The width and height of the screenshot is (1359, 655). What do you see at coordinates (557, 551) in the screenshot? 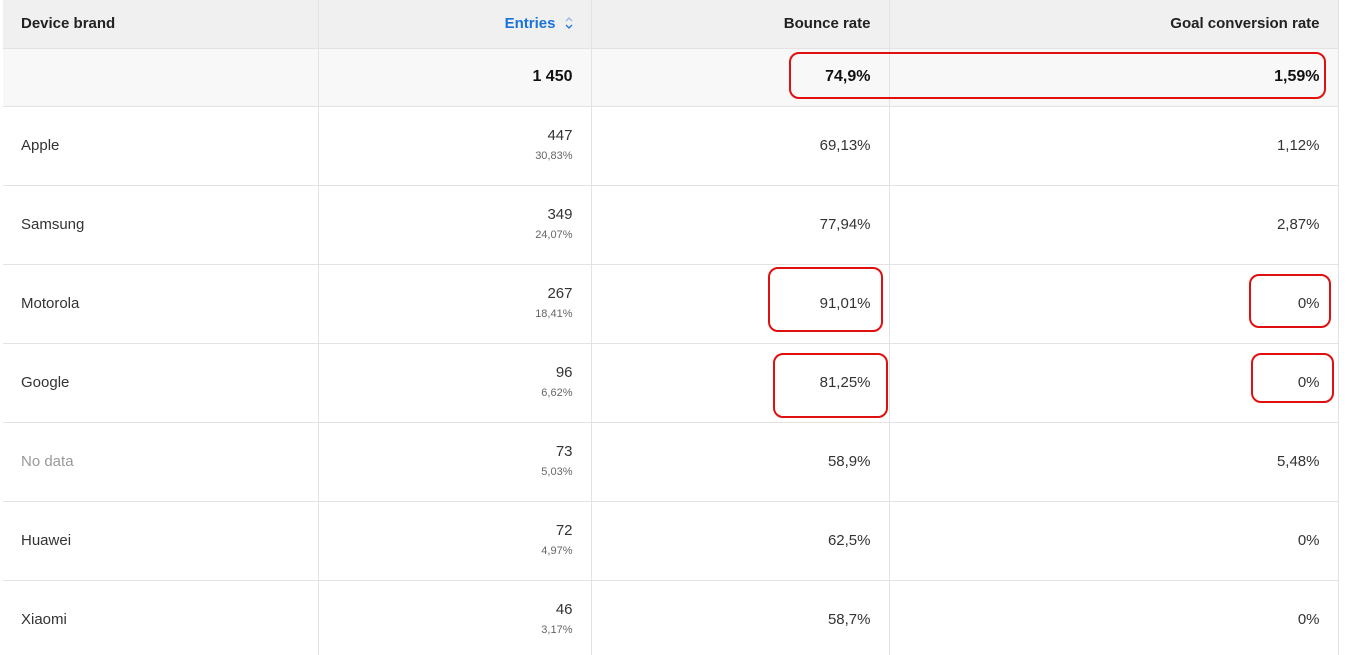
I see `entries-share: 4,97%` at bounding box center [557, 551].